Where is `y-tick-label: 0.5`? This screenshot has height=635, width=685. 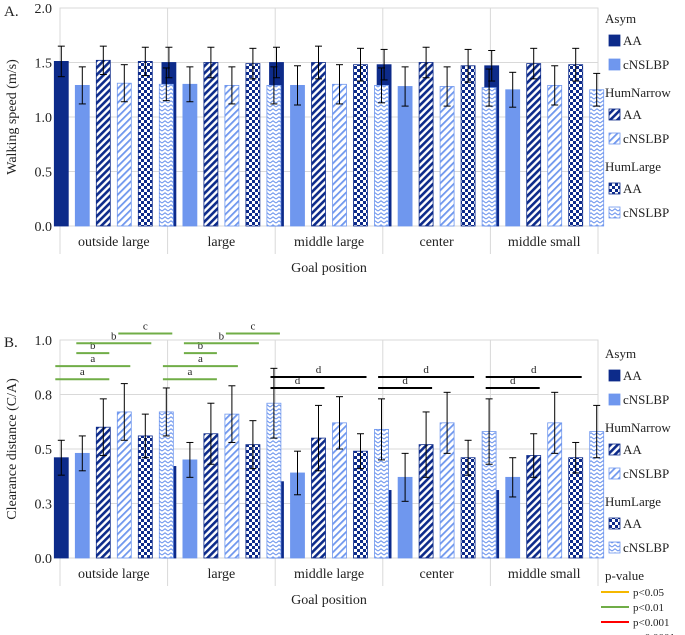 y-tick-label: 0.5 is located at coordinates (44, 173).